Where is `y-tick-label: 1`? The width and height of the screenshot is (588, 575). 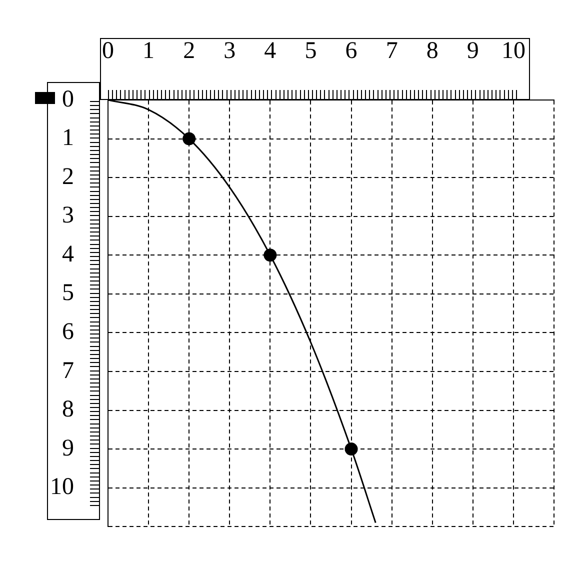
y-tick-label: 1 is located at coordinates (68, 138).